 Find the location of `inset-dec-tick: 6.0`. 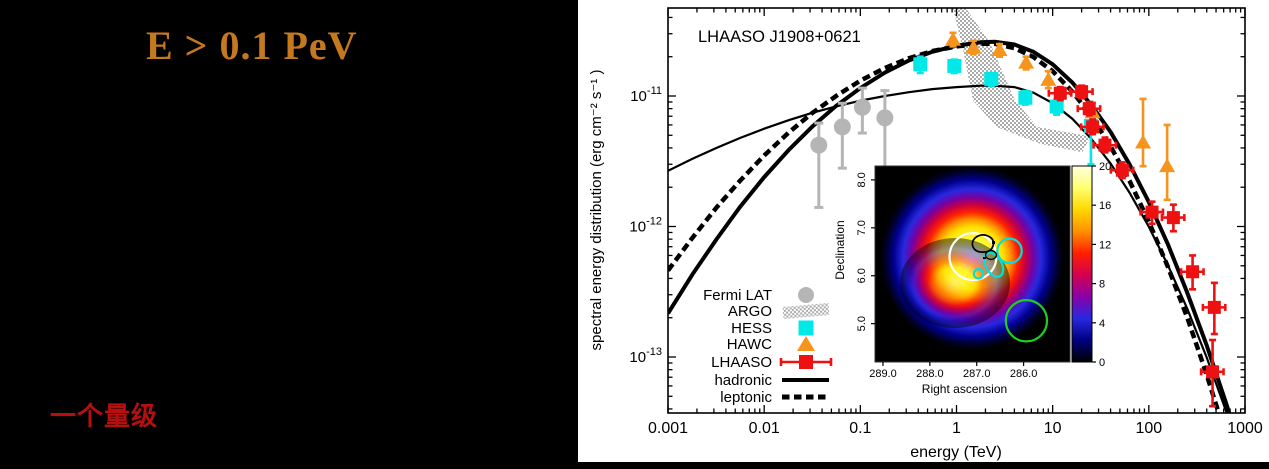

inset-dec-tick: 6.0 is located at coordinates (862, 275).